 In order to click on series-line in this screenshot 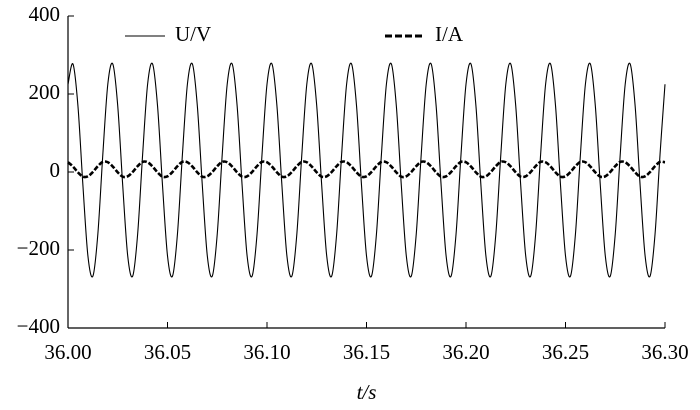, I will do `click(366, 169)`.